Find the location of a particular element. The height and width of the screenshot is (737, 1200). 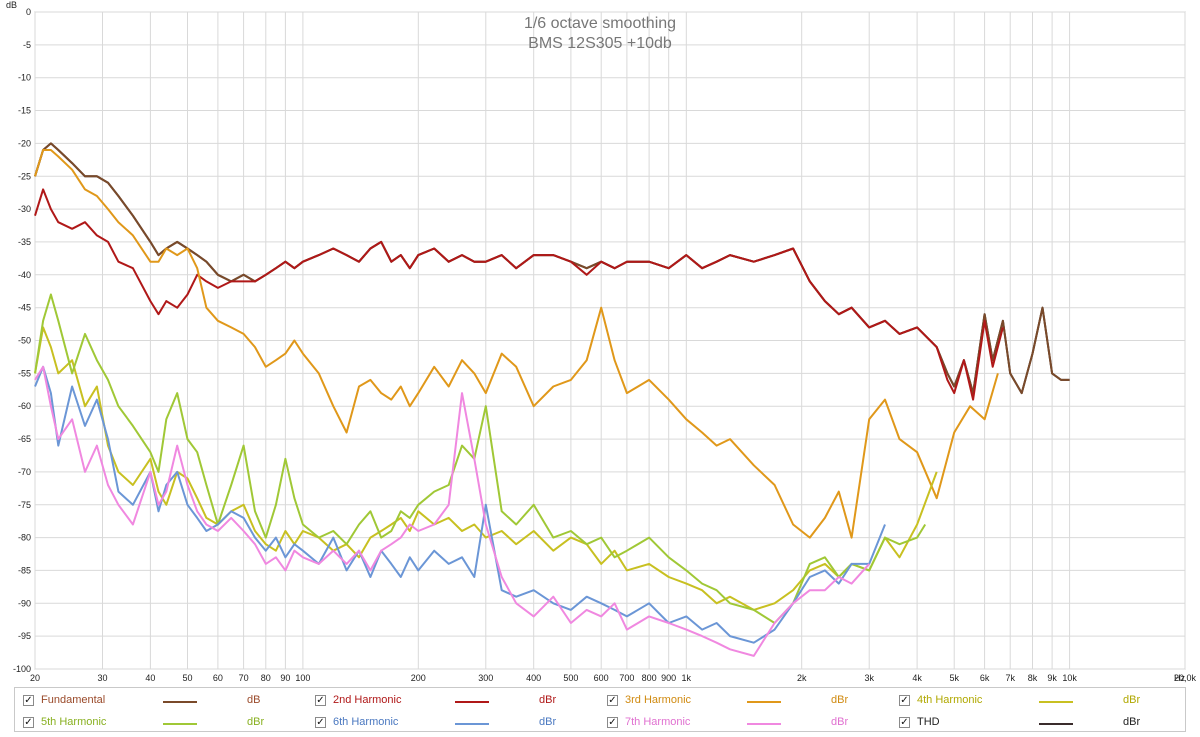

legend-item-thd: ✓ THD dBr is located at coordinates (1034, 723).